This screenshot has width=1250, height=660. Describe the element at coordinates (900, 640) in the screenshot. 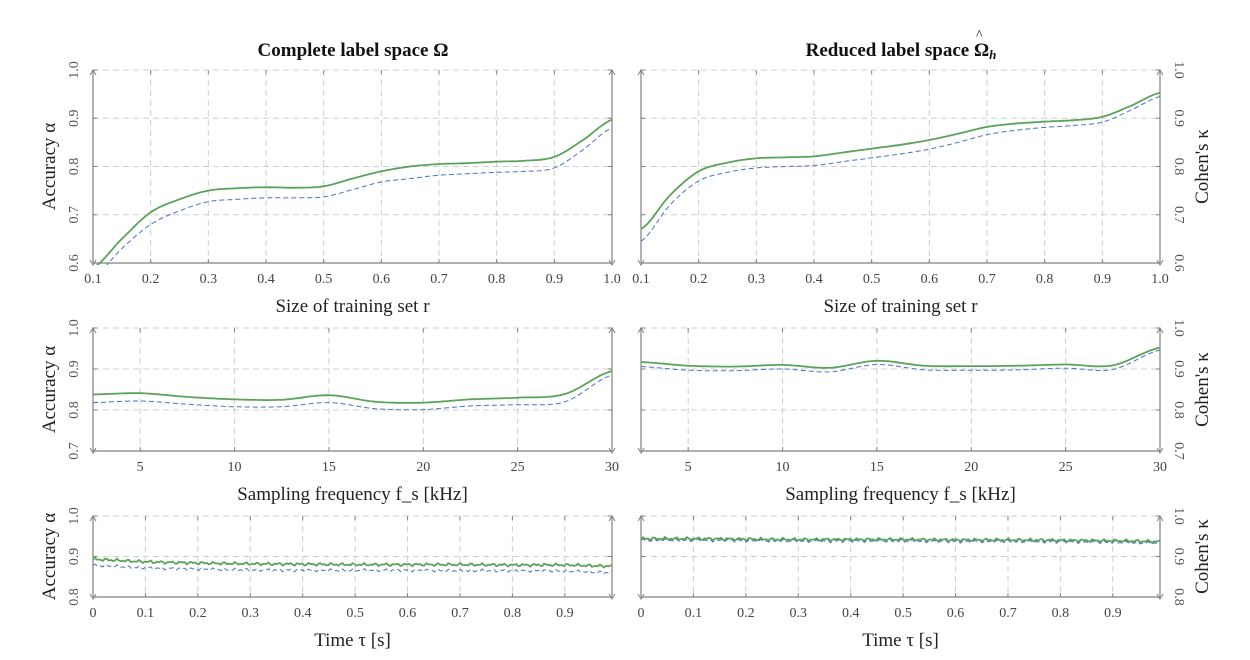

I see `x-axis-label: Time τ [s]` at that location.